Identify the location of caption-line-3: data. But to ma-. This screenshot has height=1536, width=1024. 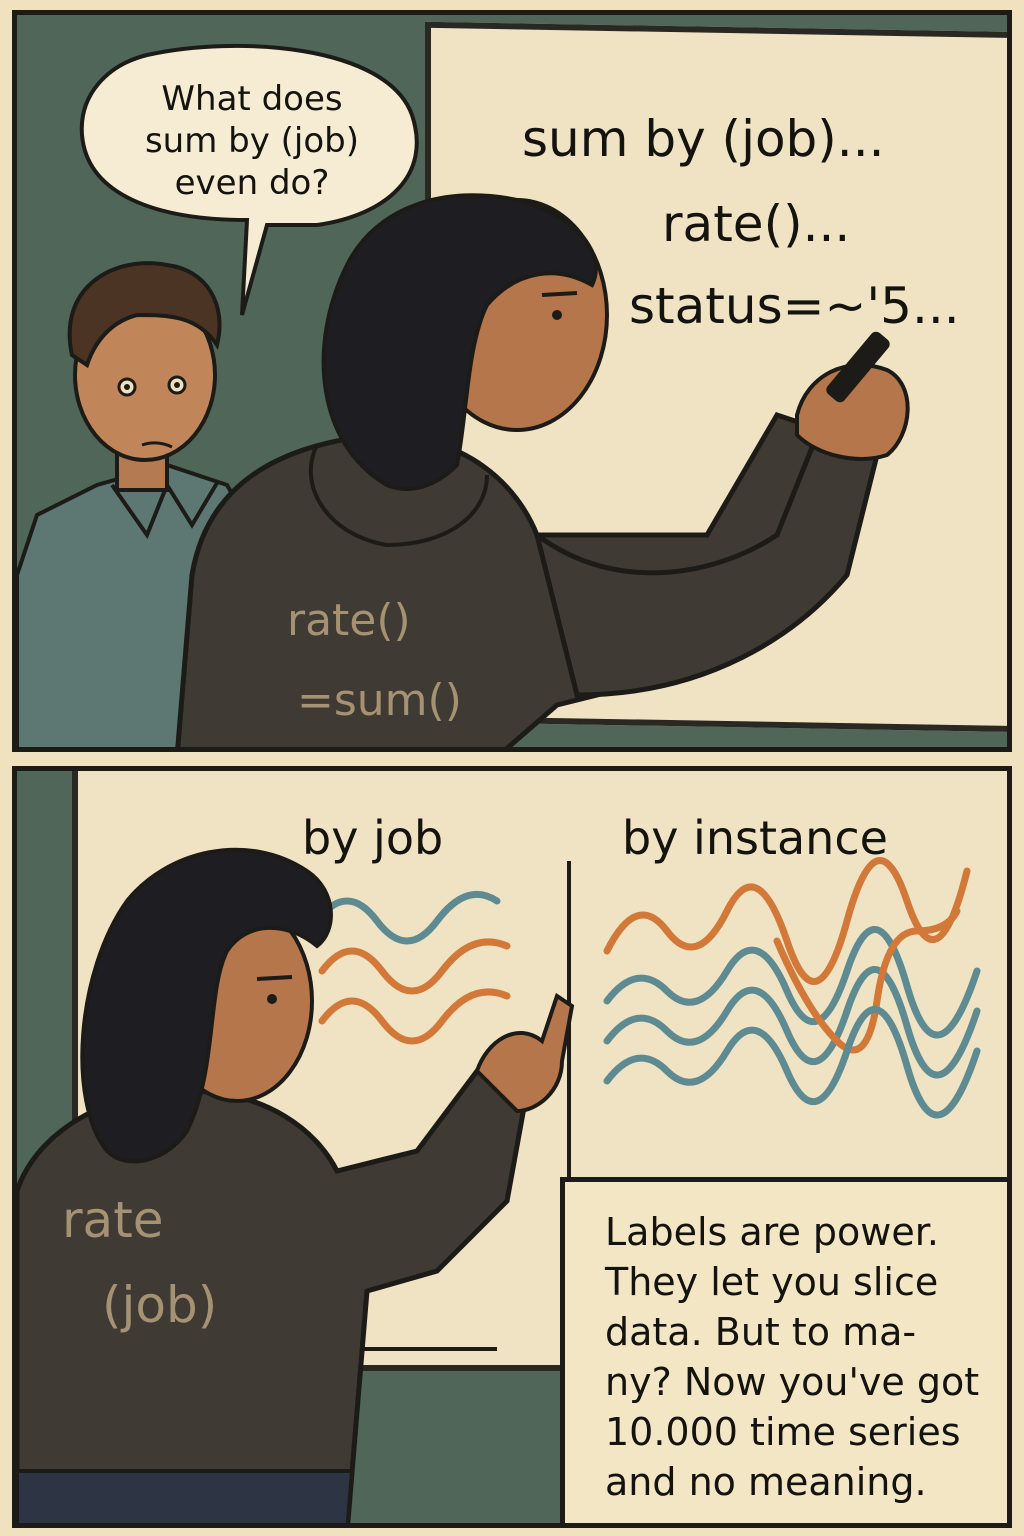
(761, 1332).